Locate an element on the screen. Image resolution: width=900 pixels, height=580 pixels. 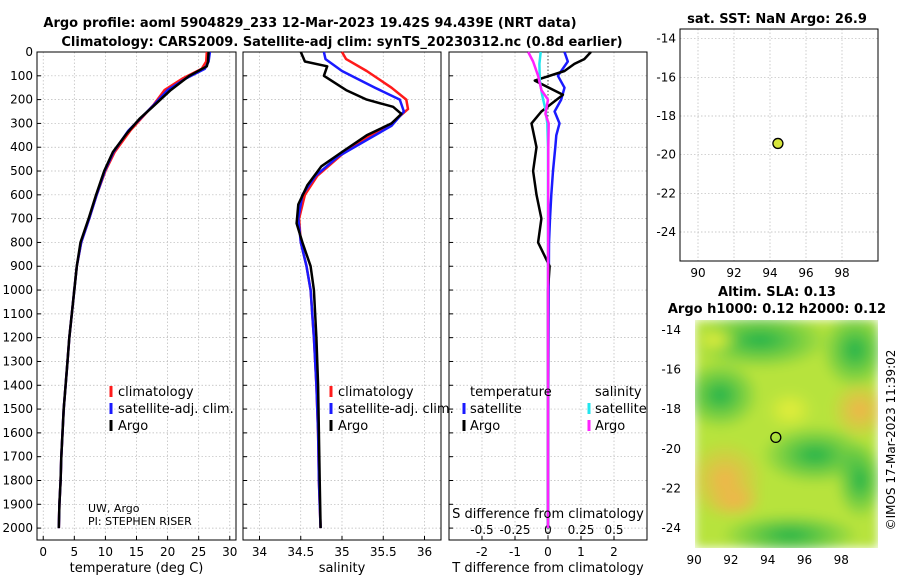
y-tick-label: 1600 is located at coordinates (17, 433).